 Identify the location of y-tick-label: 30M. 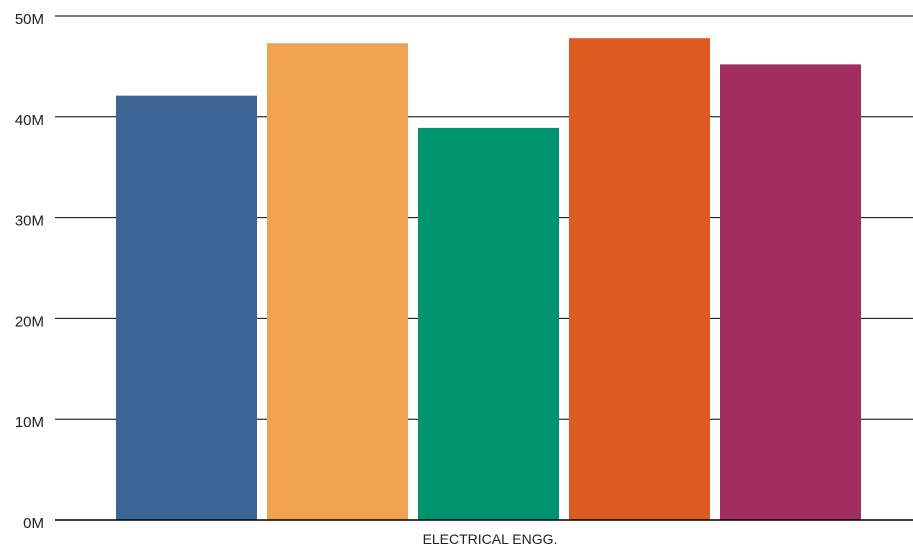
(29, 221).